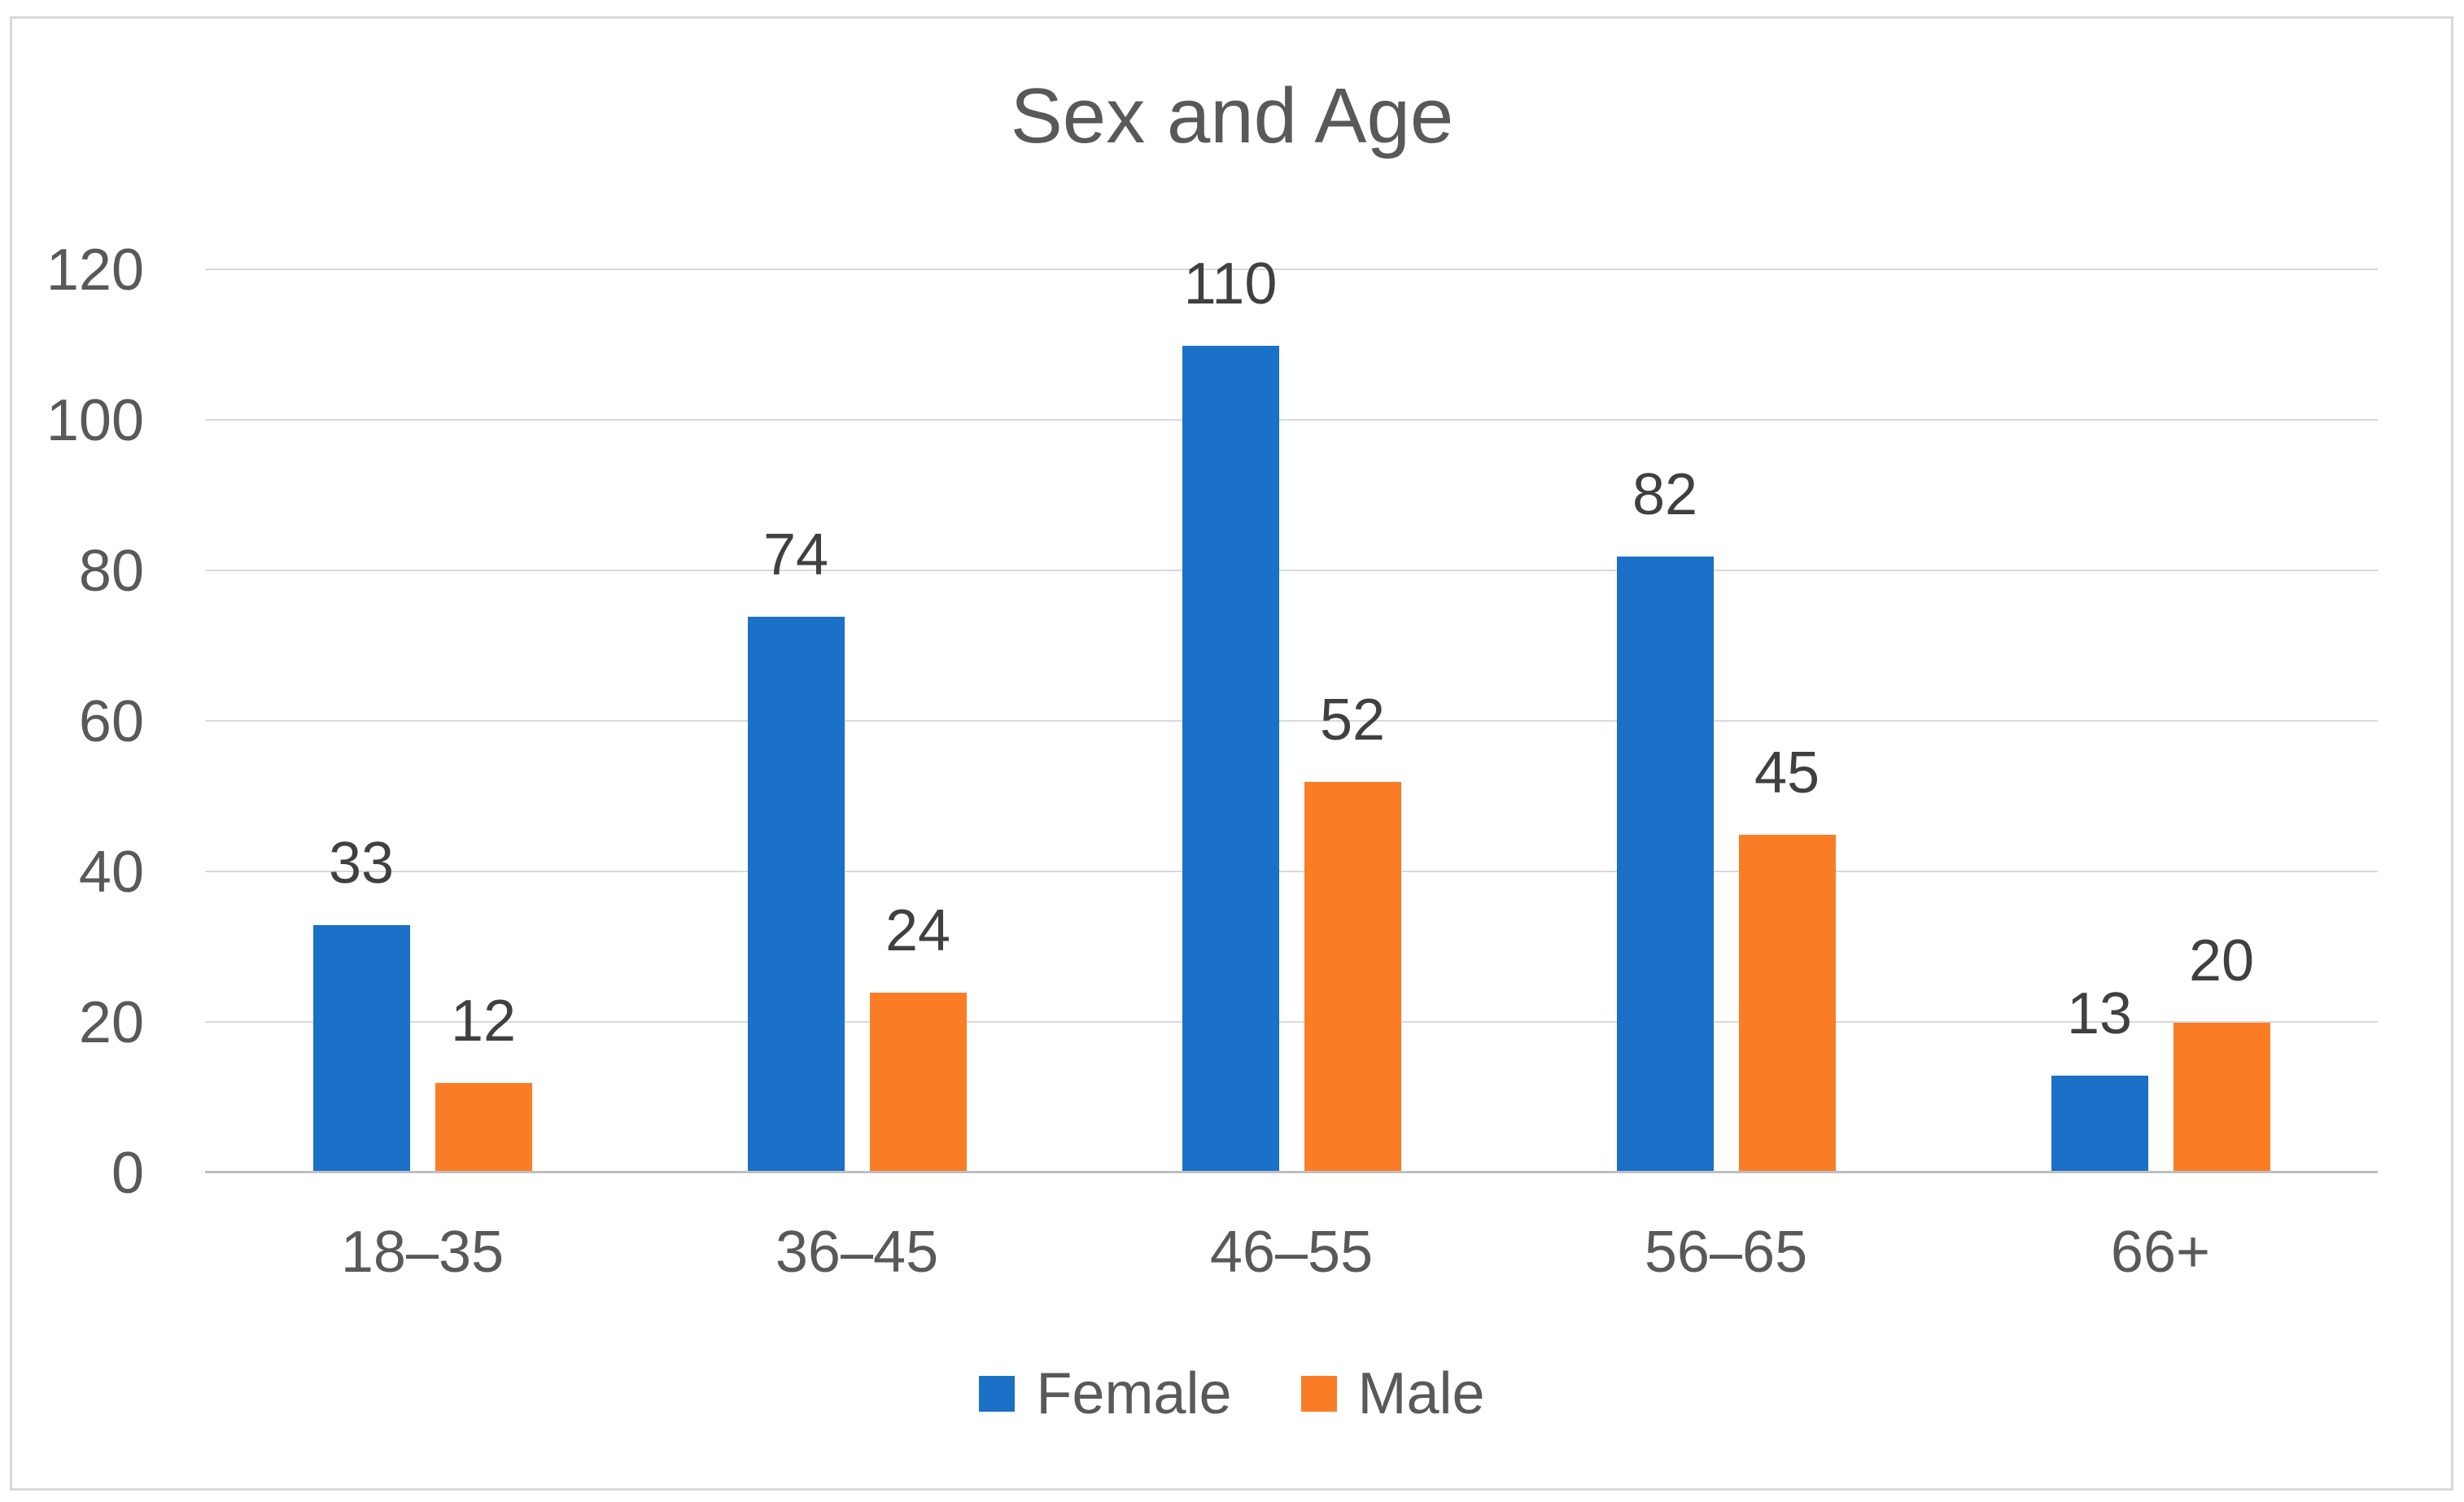 The height and width of the screenshot is (1502, 2464). I want to click on bar-group-36-45: 74 24, so click(857, 721).